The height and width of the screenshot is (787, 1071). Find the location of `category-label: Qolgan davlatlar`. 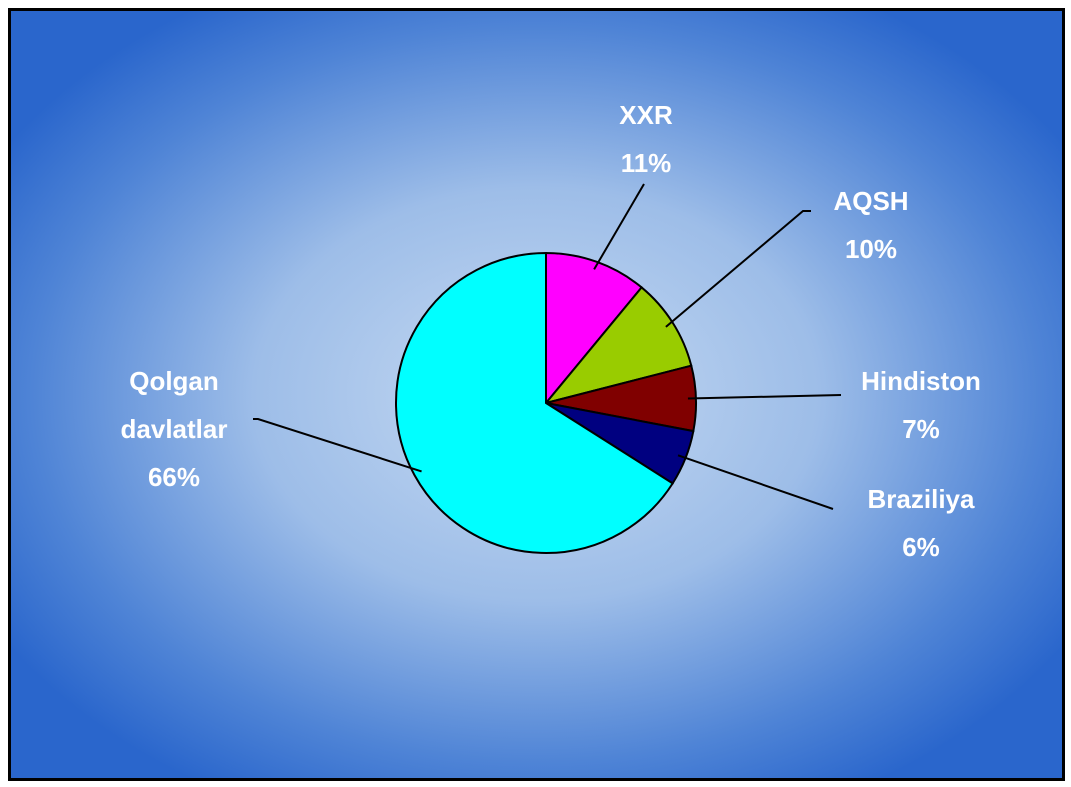

category-label: Qolgan davlatlar is located at coordinates (174, 405).